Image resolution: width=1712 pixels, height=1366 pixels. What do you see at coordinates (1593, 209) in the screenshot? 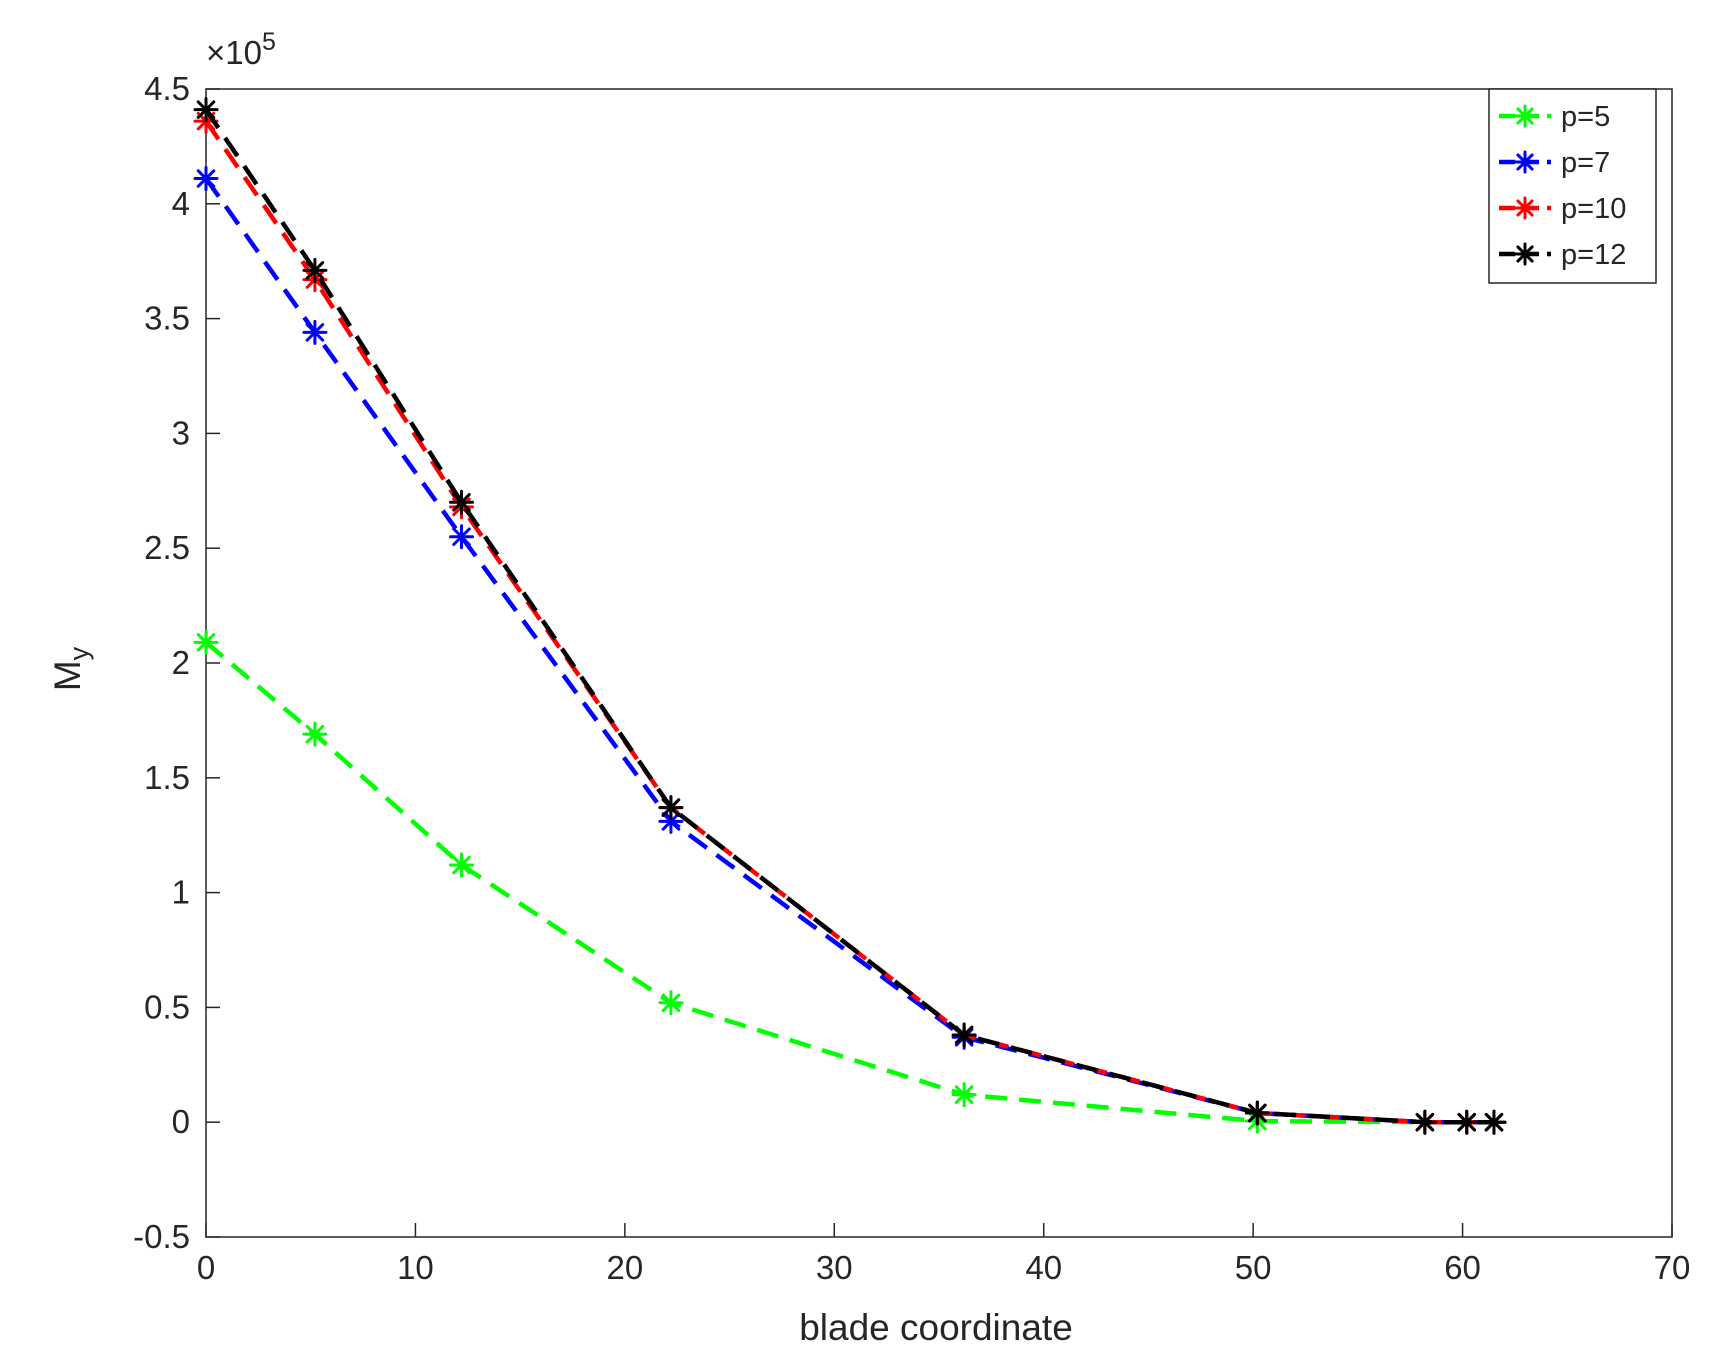
I see `legend-label: p=10` at bounding box center [1593, 209].